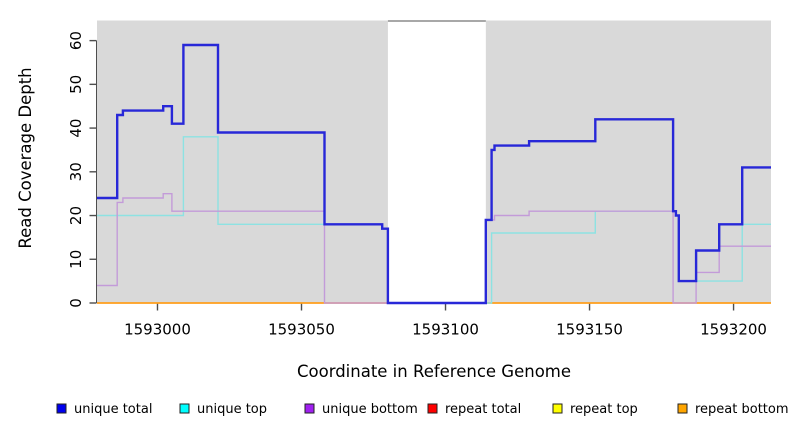 The width and height of the screenshot is (792, 432). Describe the element at coordinates (445, 330) in the screenshot. I see `x-tick-label: 1593100` at that location.